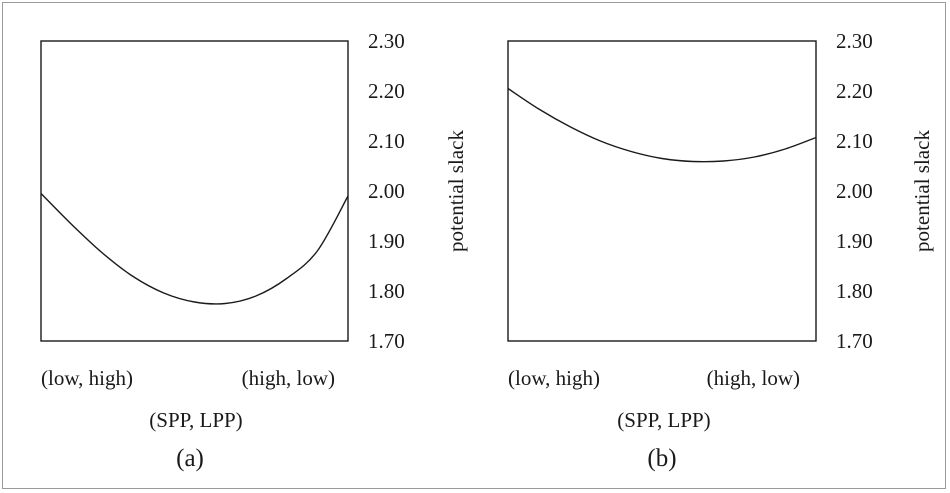 The width and height of the screenshot is (950, 493). I want to click on panel-label: (a), so click(190, 458).